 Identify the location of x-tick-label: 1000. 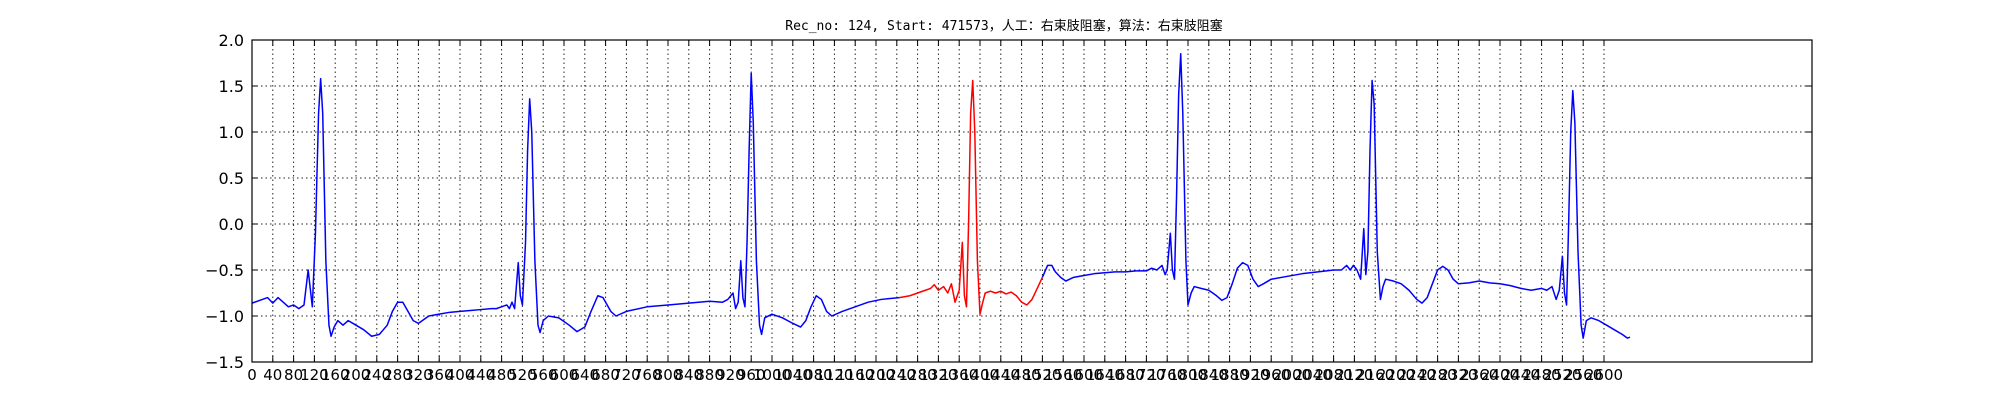
(772, 375).